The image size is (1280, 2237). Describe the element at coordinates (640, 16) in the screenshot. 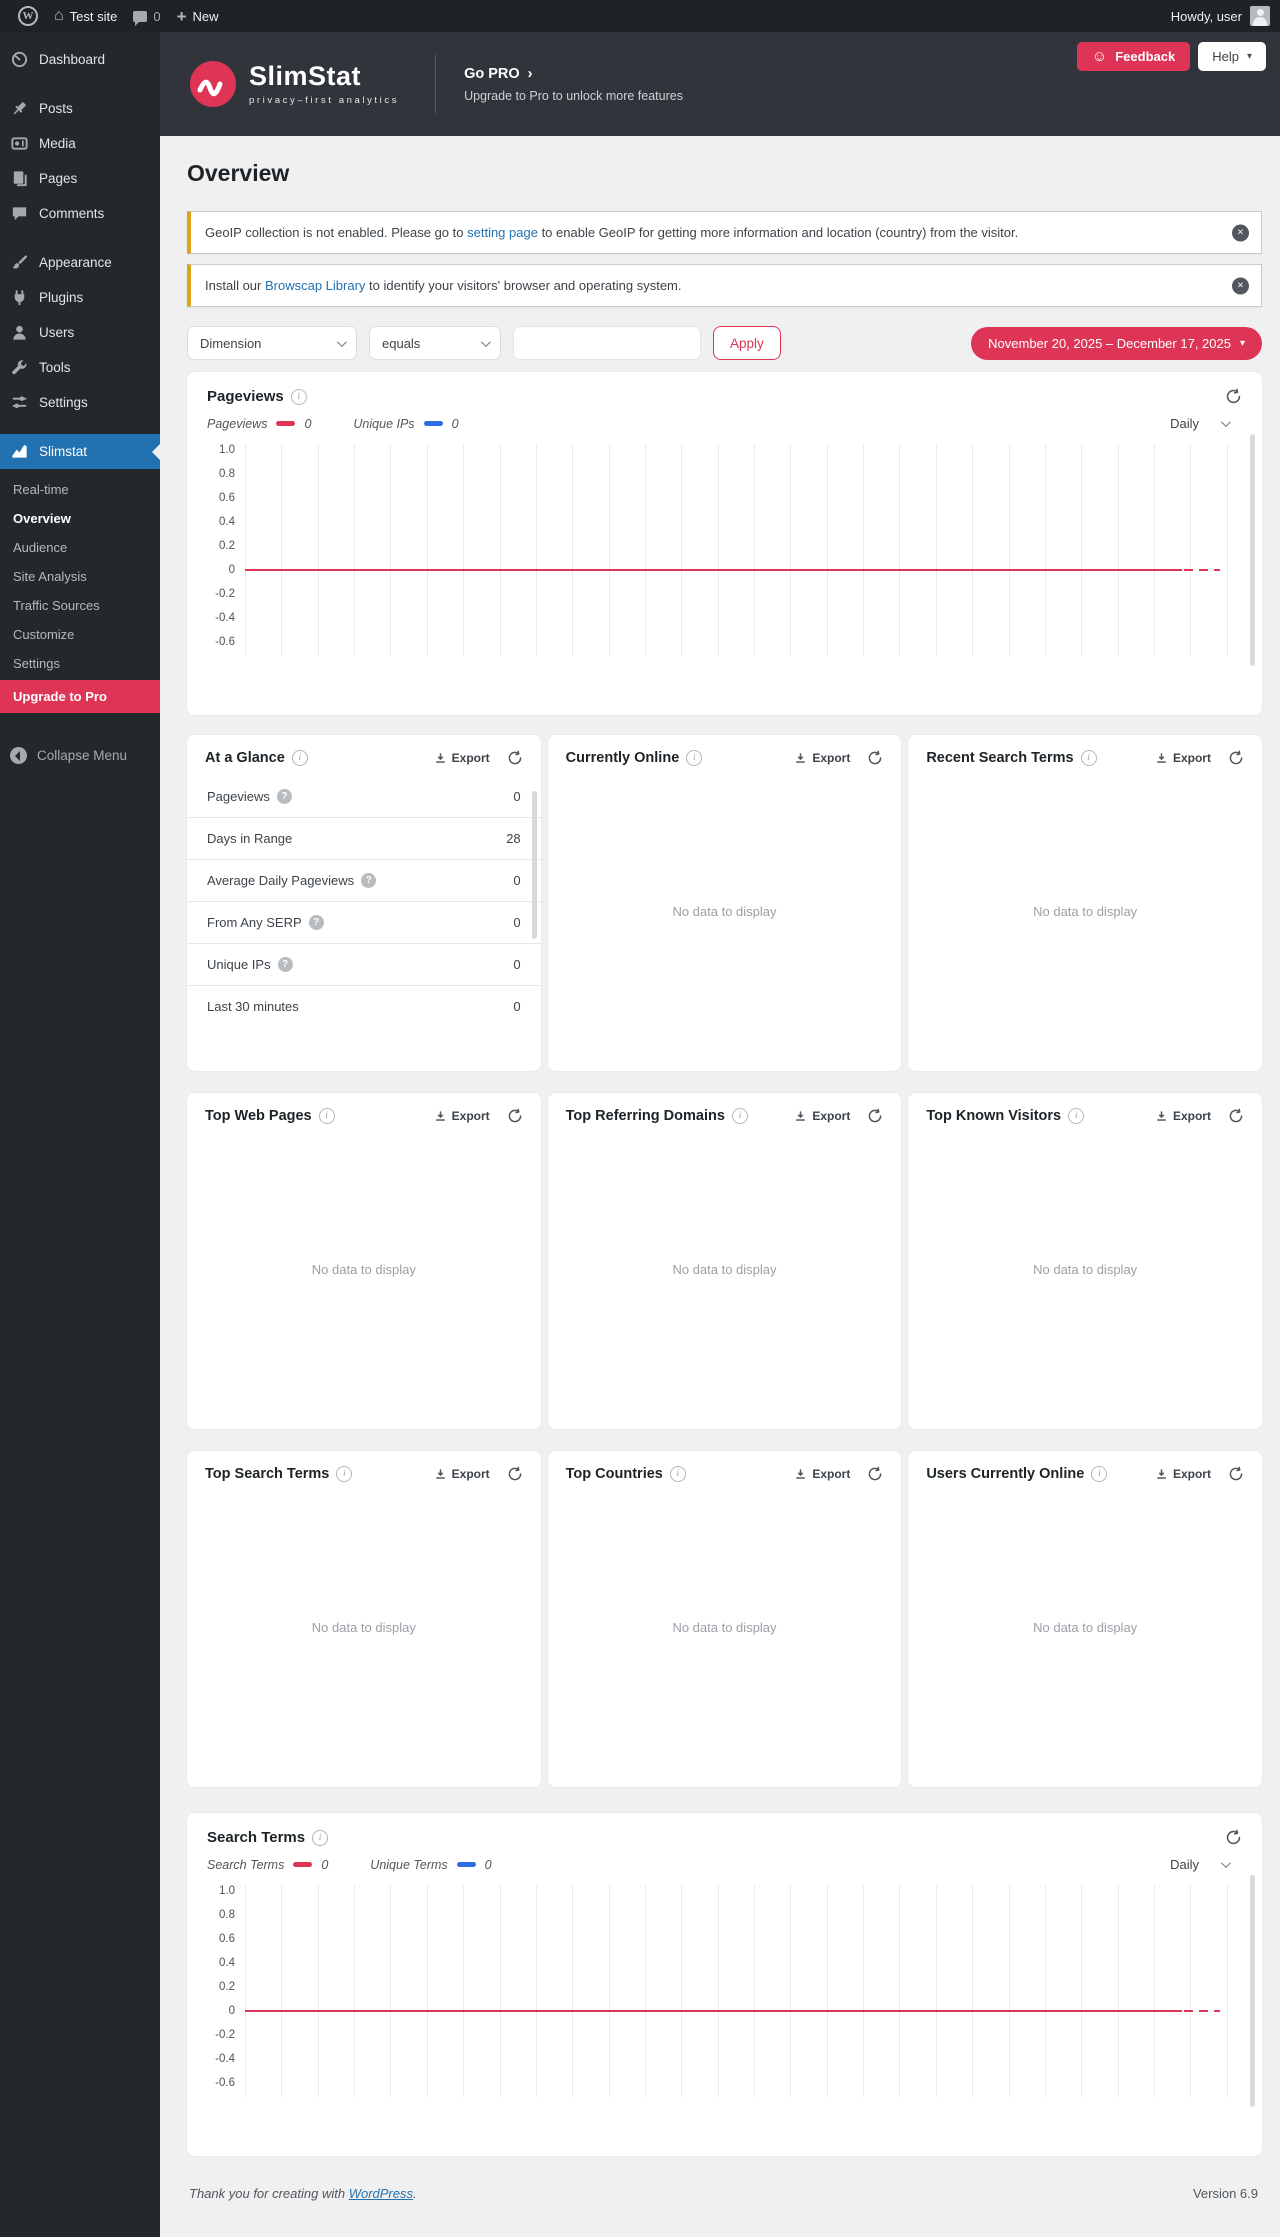

I see `admin-bar: W ⌂ Test site 0 + New Howdy, user` at that location.